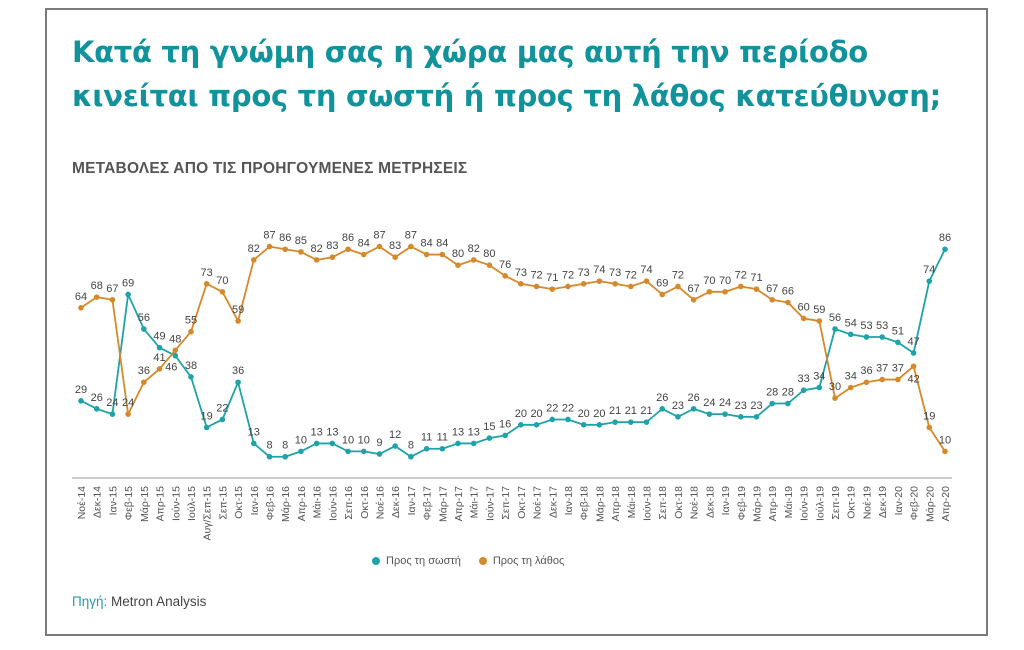  Describe the element at coordinates (679, 502) in the screenshot. I see `x-tick-label: Οκτ-18` at that location.